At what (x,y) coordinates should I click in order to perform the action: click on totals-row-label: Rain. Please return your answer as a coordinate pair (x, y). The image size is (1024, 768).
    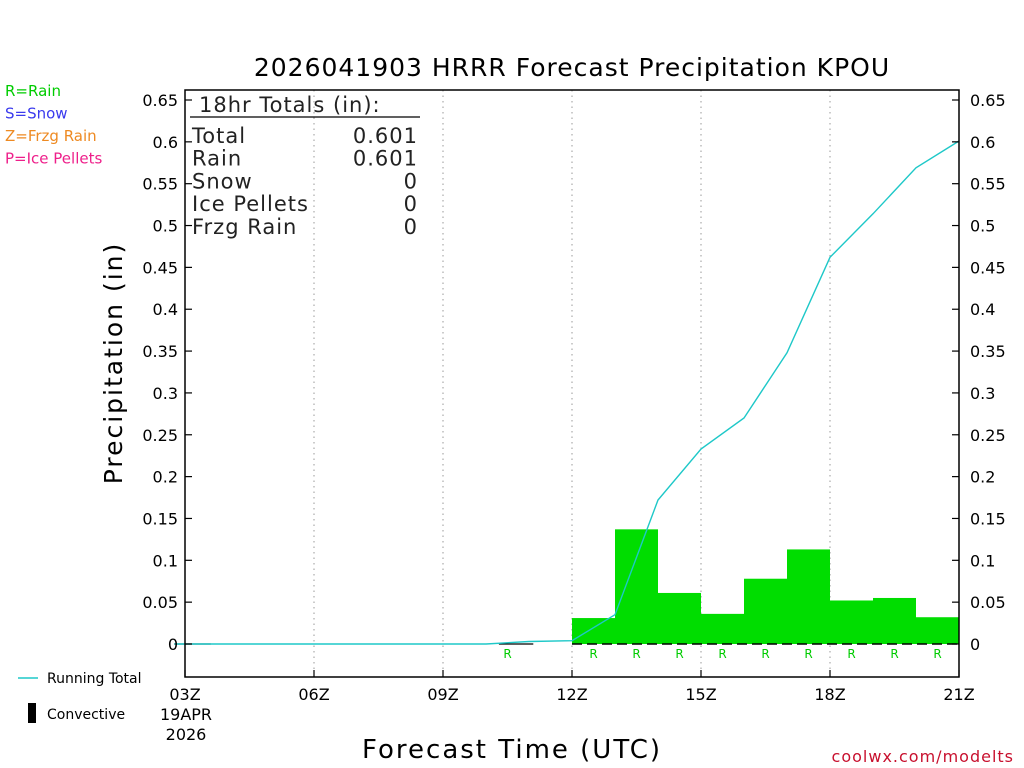
    Looking at the image, I should click on (217, 159).